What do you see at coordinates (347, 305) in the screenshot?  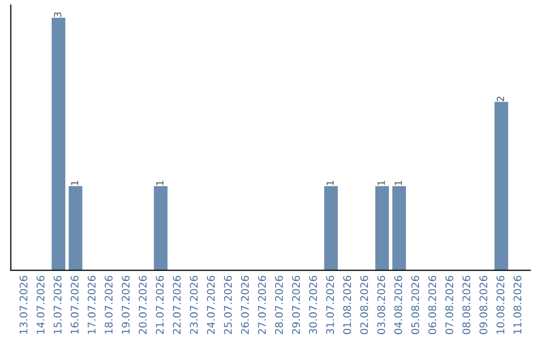 I see `x-tick-label: 01.08.2026` at bounding box center [347, 305].